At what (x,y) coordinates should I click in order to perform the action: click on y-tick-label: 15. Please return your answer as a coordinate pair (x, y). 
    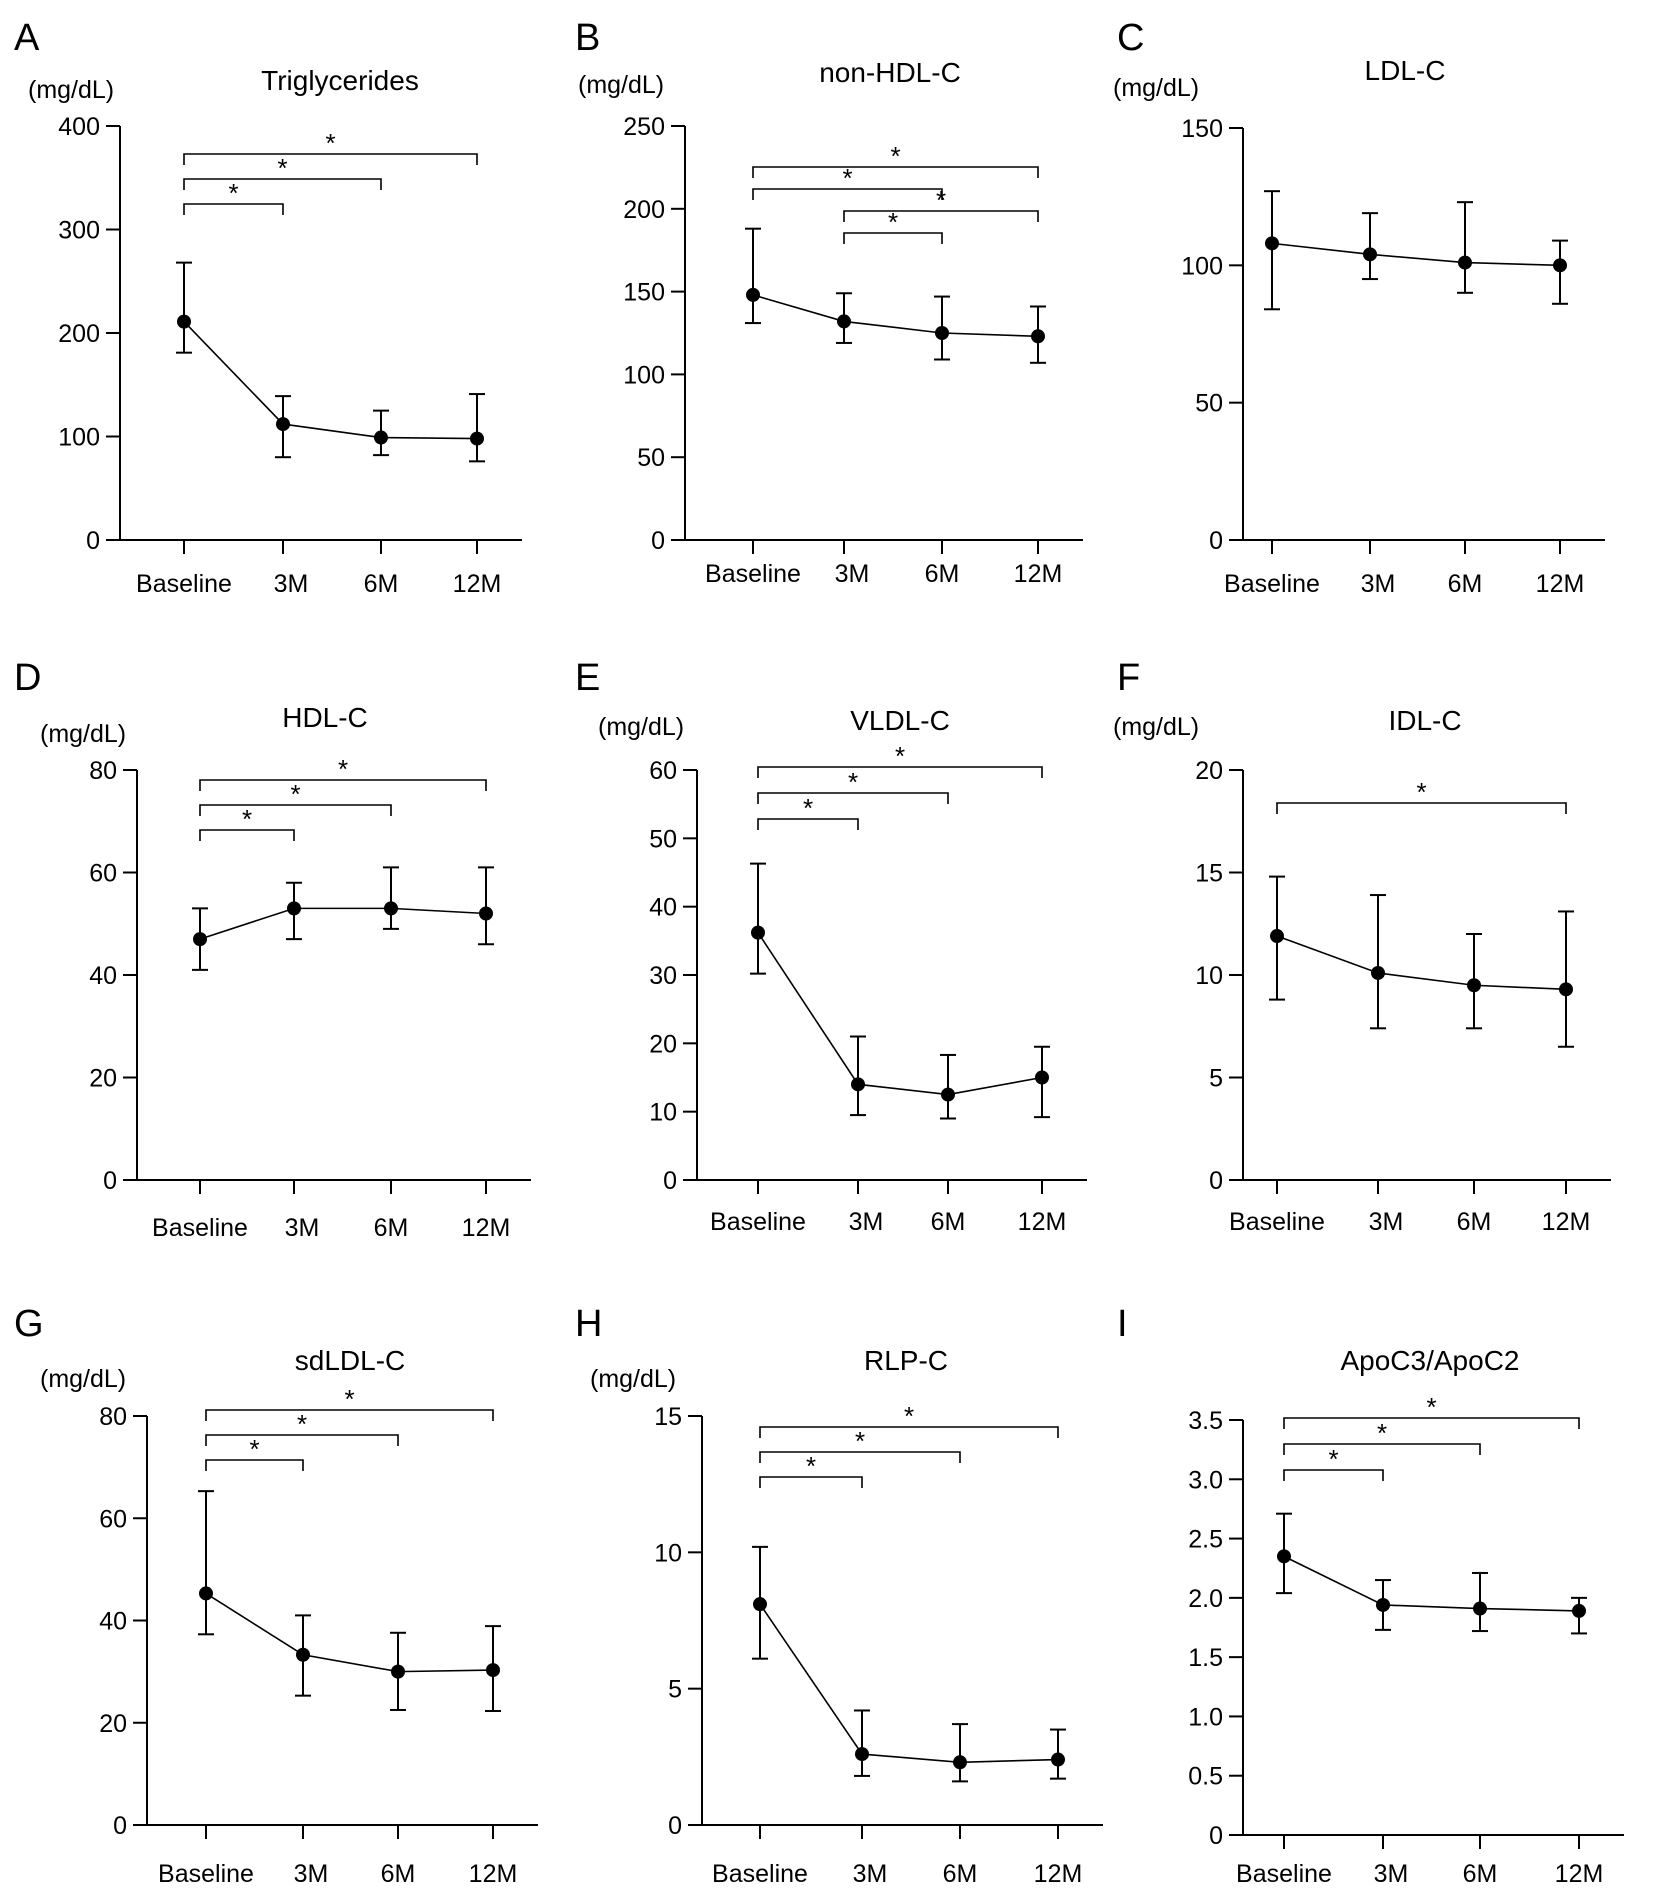
    Looking at the image, I should click on (1209, 874).